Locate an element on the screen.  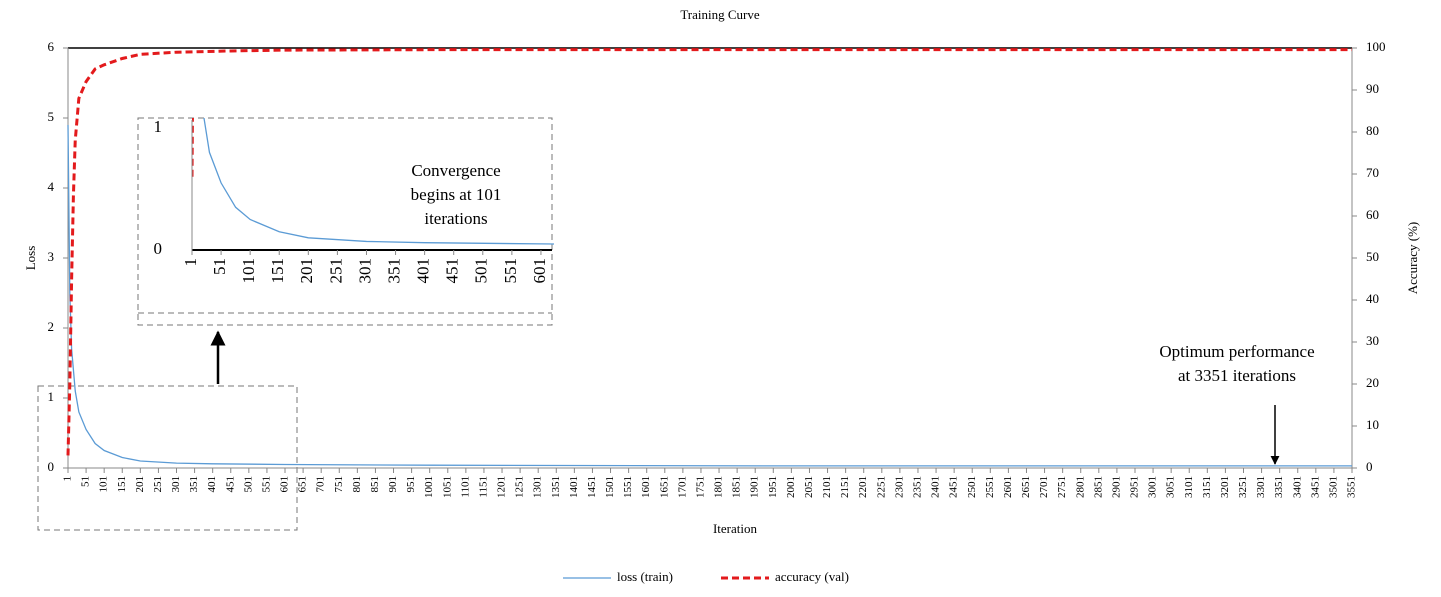
x-tick-label: 501 is located at coordinates (248, 484).